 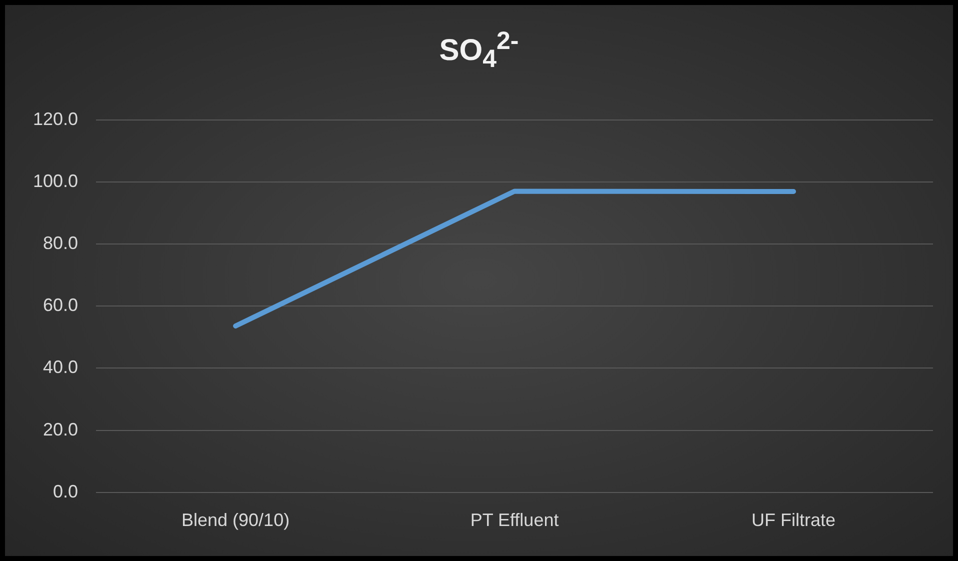 I want to click on y-tick-label: 100.0, so click(x=55, y=180).